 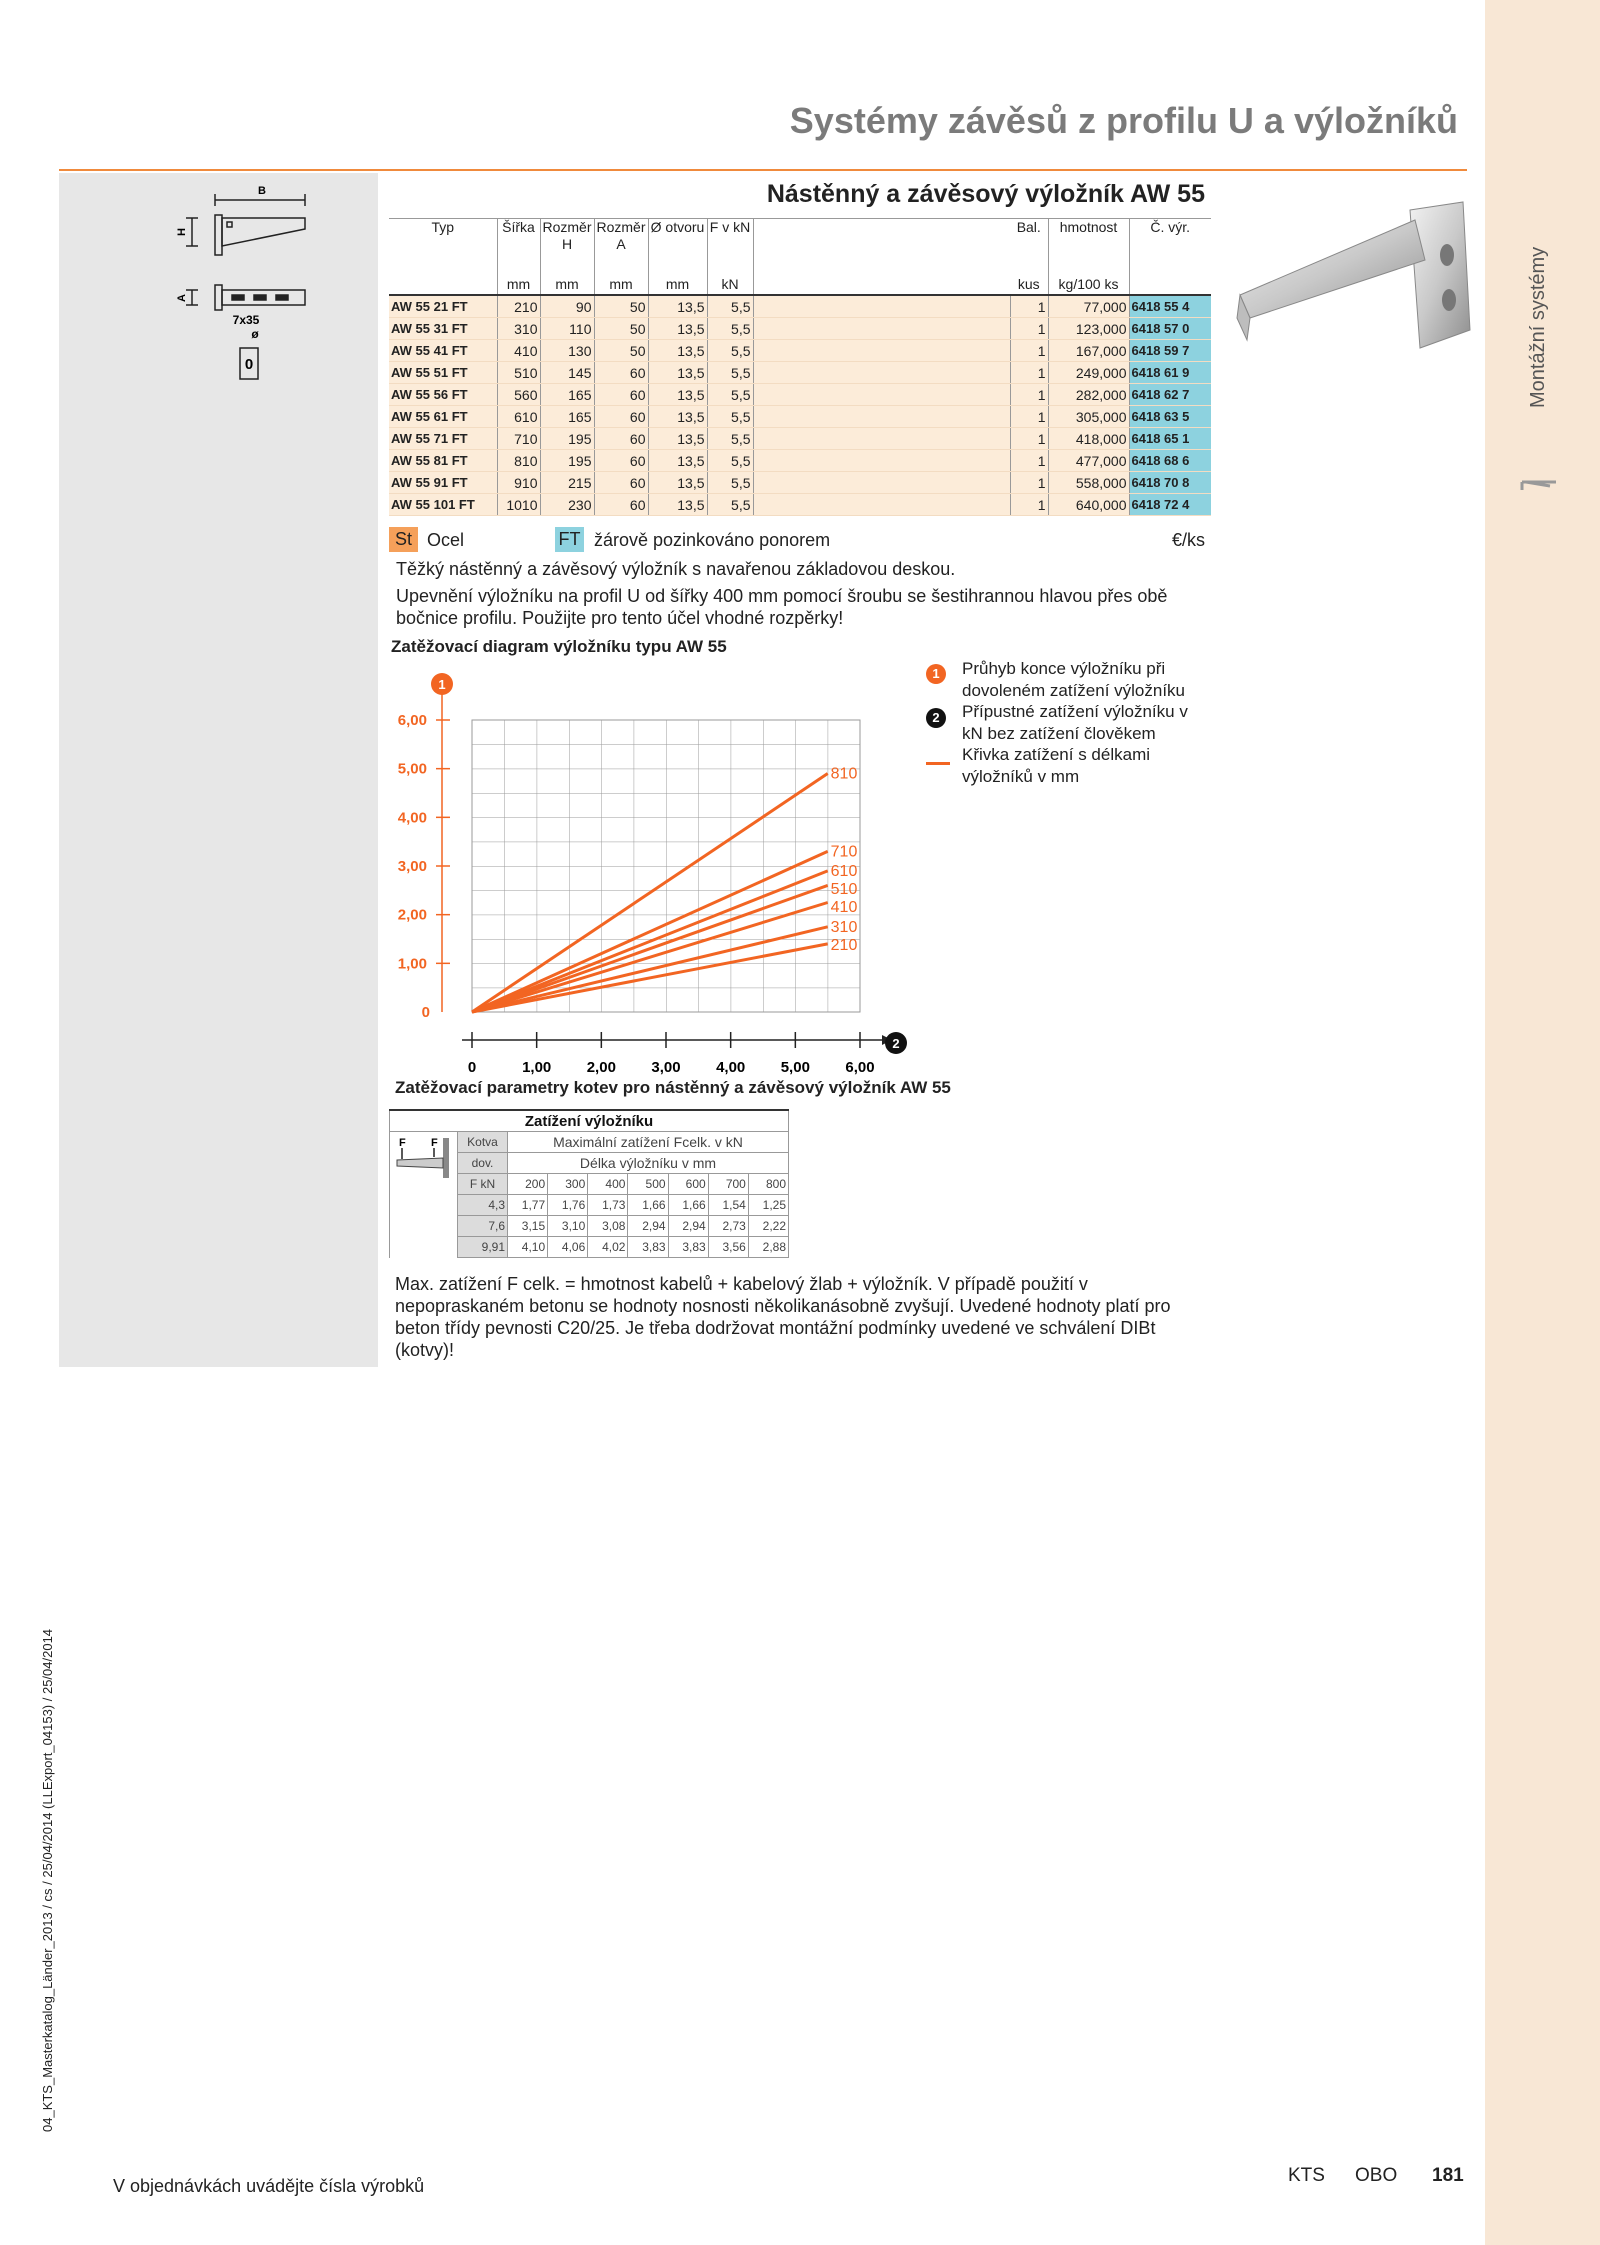 What do you see at coordinates (567, 482) in the screenshot?
I see `table-cell: 215` at bounding box center [567, 482].